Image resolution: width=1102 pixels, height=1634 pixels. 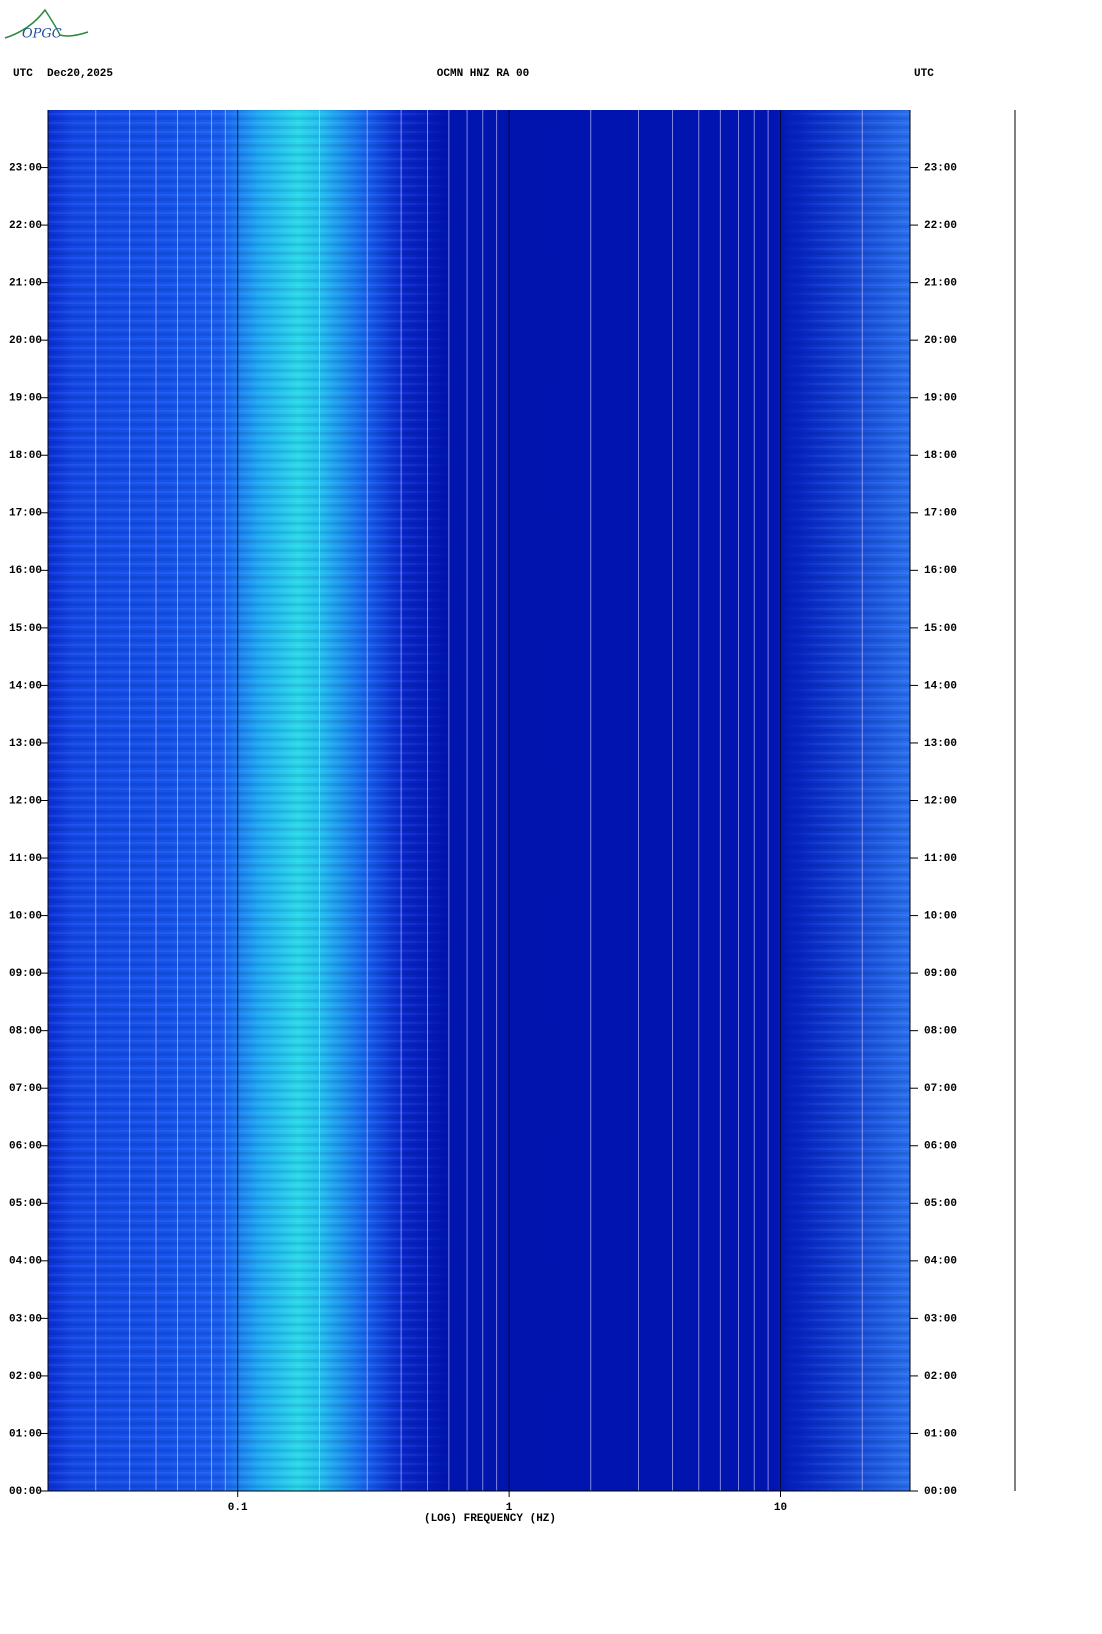 What do you see at coordinates (238, 1508) in the screenshot?
I see `x-tick-label: 0.1` at bounding box center [238, 1508].